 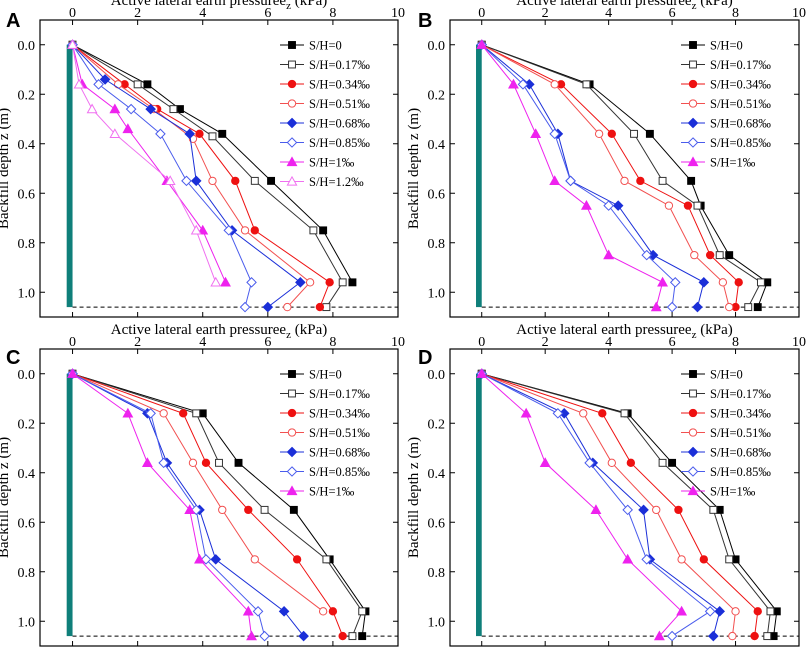 What do you see at coordinates (339, 124) in the screenshot?
I see `legend-label: S/H=0.68‰` at bounding box center [339, 124].